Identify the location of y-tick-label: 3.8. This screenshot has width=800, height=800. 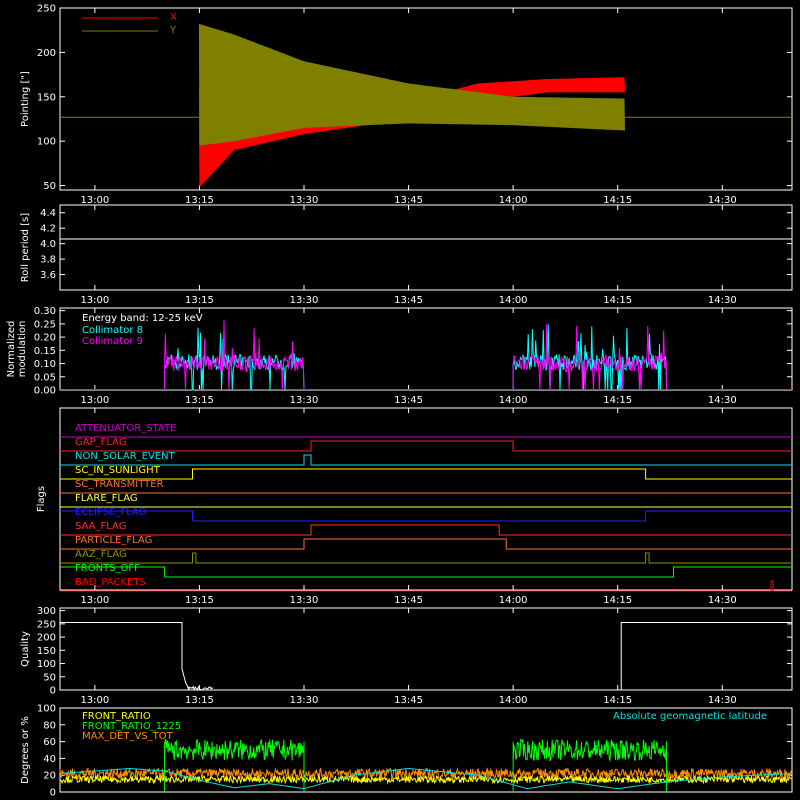
(48, 260).